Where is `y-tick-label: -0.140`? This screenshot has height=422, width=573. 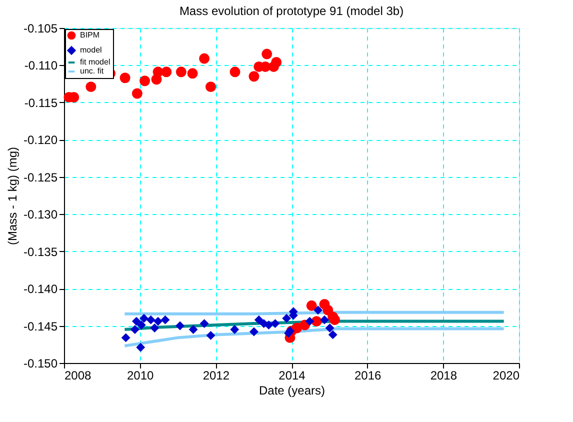 y-tick-label: -0.140 is located at coordinates (40, 289).